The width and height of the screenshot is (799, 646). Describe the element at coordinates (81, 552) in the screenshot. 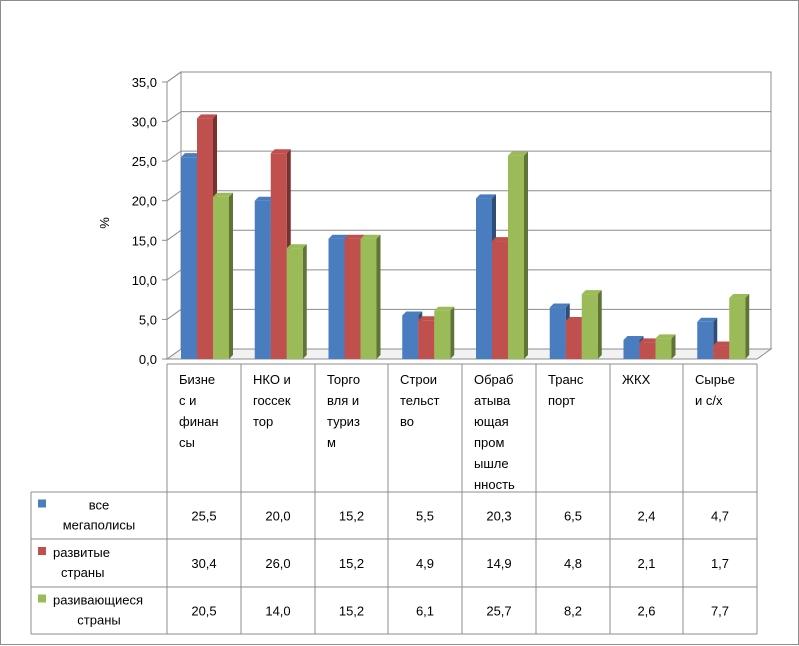

I see `legend-label: развитые` at that location.